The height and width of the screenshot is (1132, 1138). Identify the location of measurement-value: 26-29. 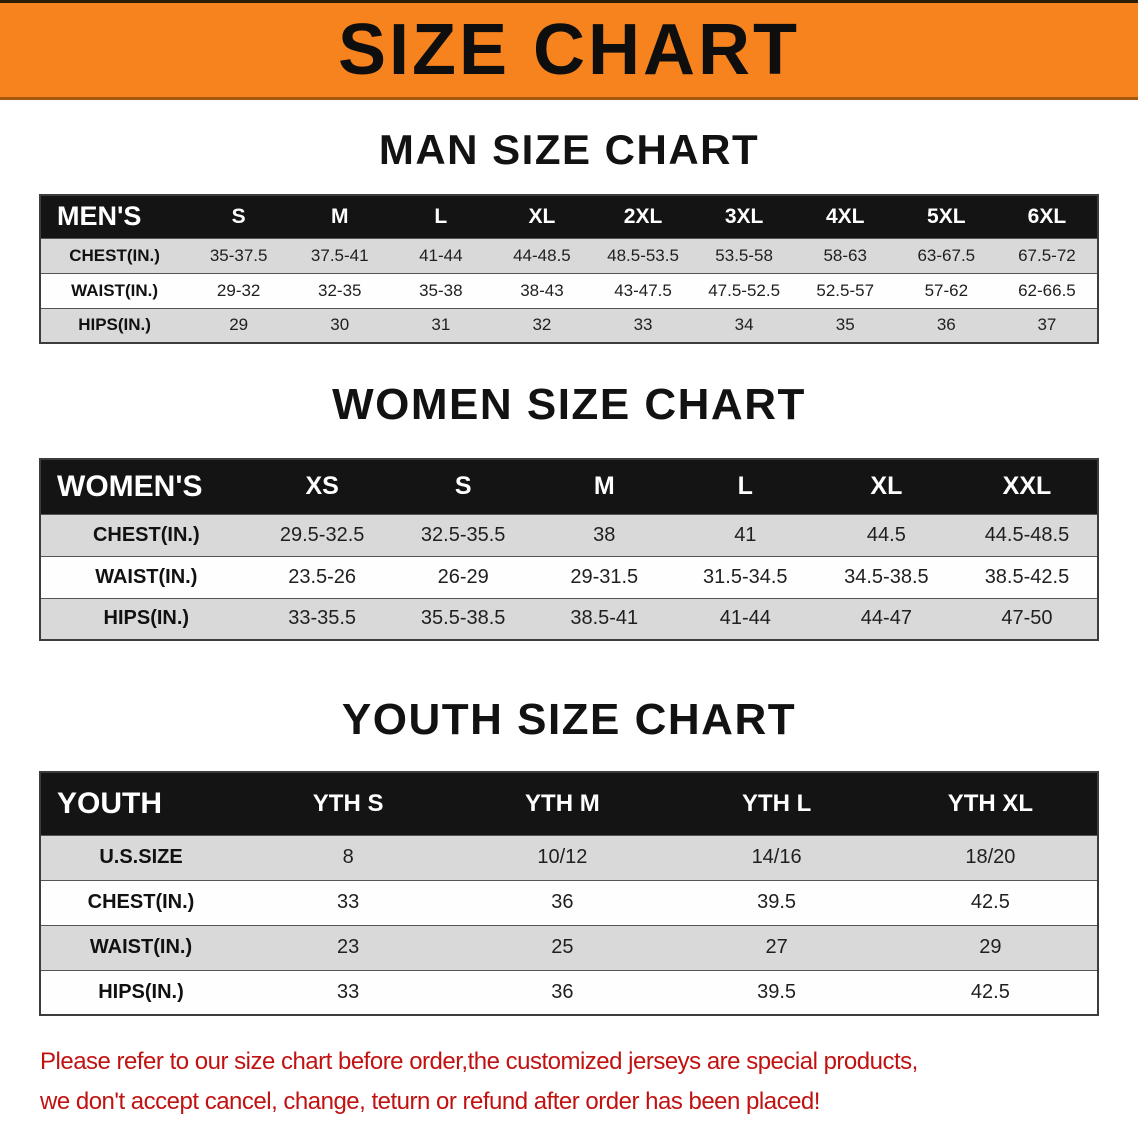
(463, 576).